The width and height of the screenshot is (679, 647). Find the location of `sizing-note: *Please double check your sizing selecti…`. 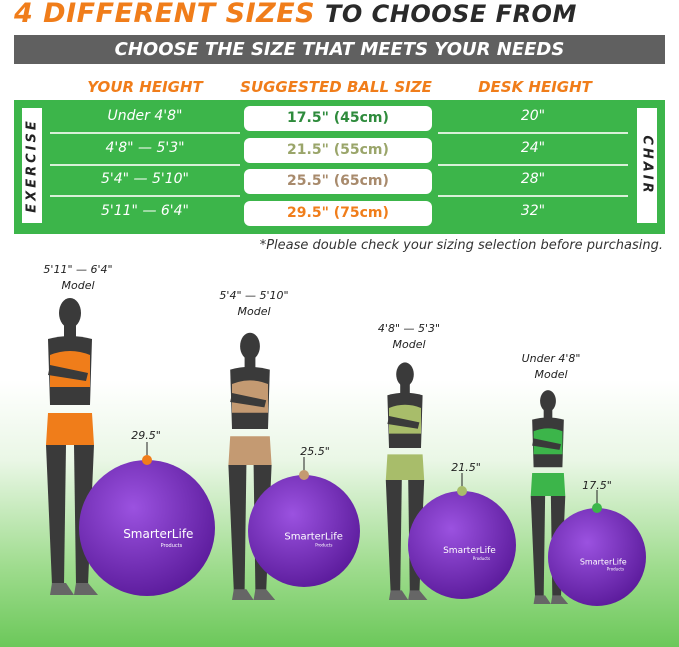

sizing-note: *Please double check your sizing selecti… is located at coordinates (461, 245).